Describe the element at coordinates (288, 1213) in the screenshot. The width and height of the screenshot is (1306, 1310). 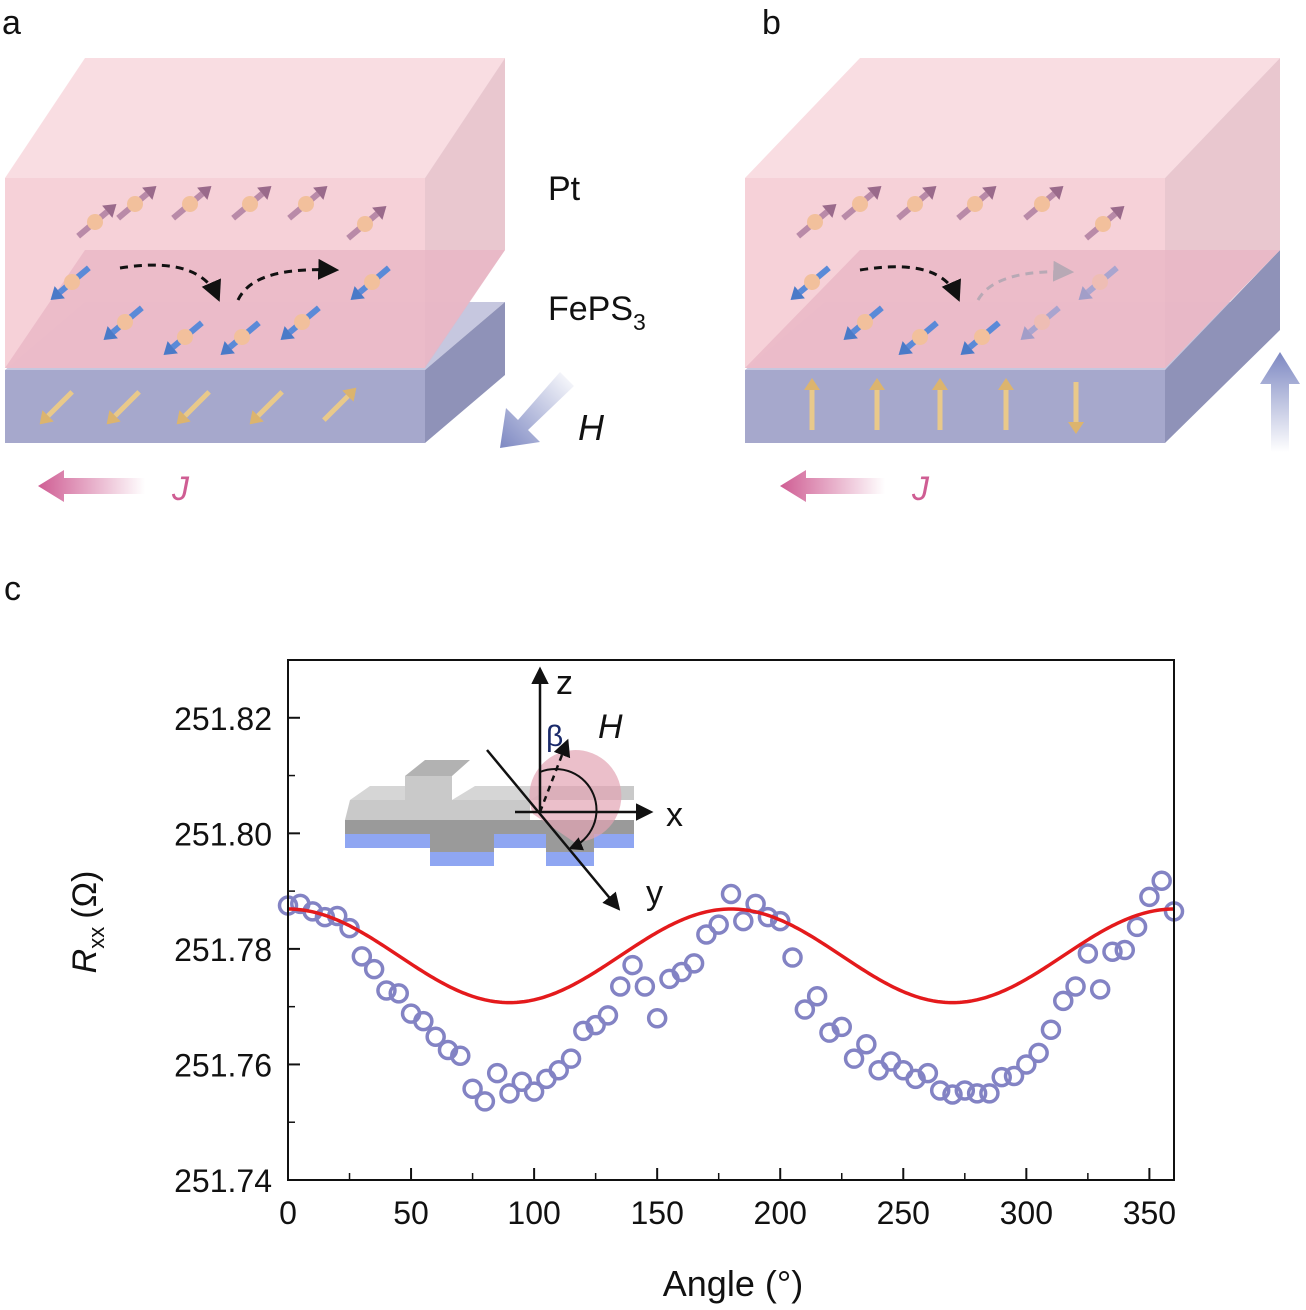
I see `x-tick-label: 0` at that location.